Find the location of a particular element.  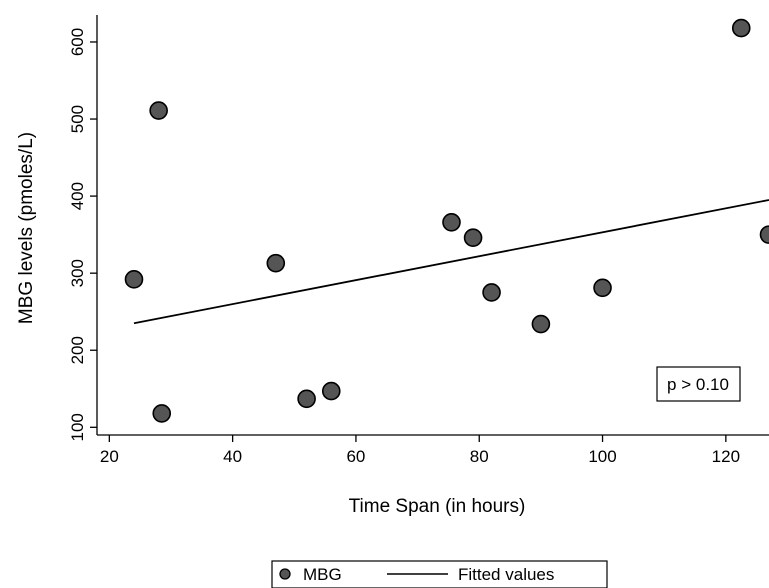

y-axis-title: MBG levels (pmoles/L) is located at coordinates (26, 228).